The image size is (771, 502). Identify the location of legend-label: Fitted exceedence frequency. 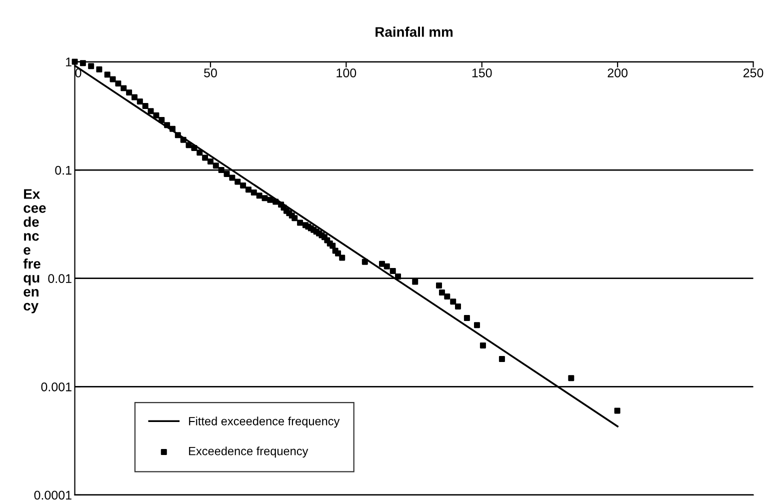
(264, 422).